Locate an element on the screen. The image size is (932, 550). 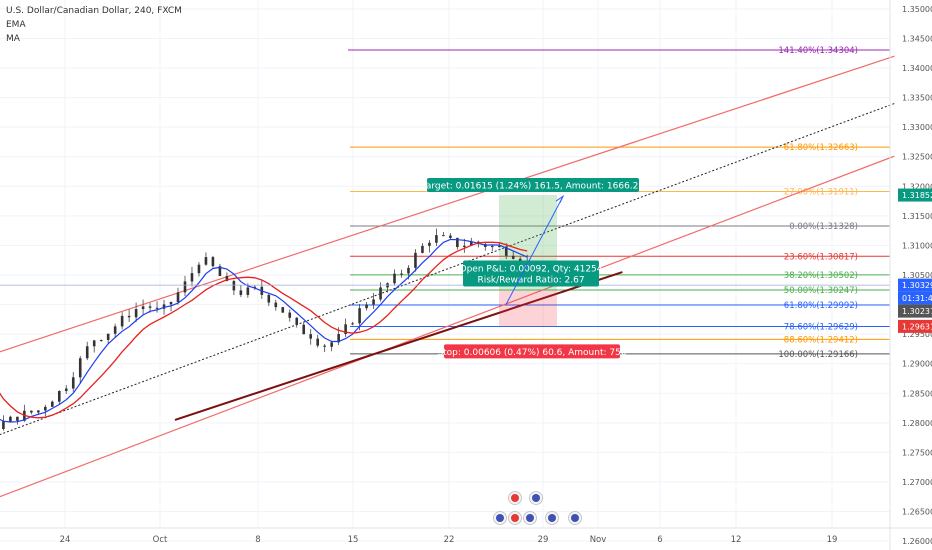
price-tag-text: 1.30329 is located at coordinates (917, 285).